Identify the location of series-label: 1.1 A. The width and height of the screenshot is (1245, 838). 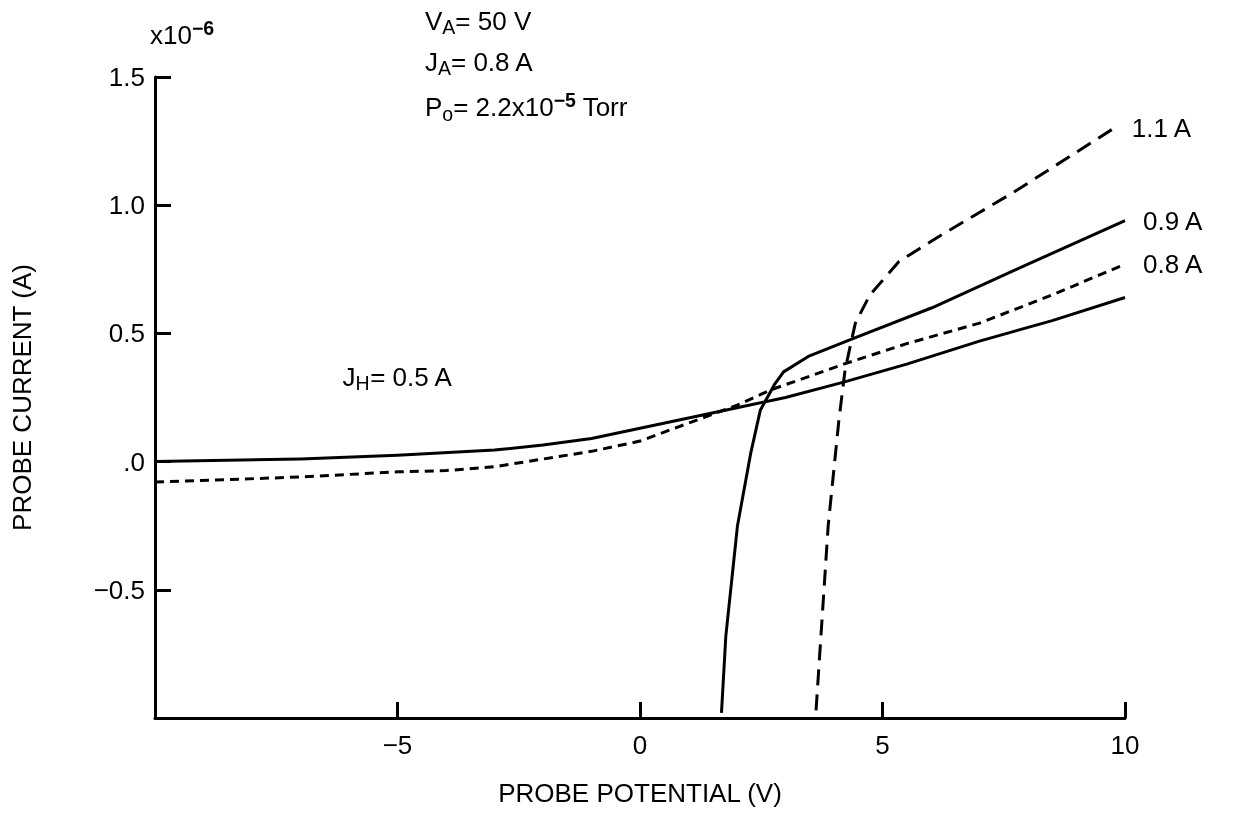
(1161, 128).